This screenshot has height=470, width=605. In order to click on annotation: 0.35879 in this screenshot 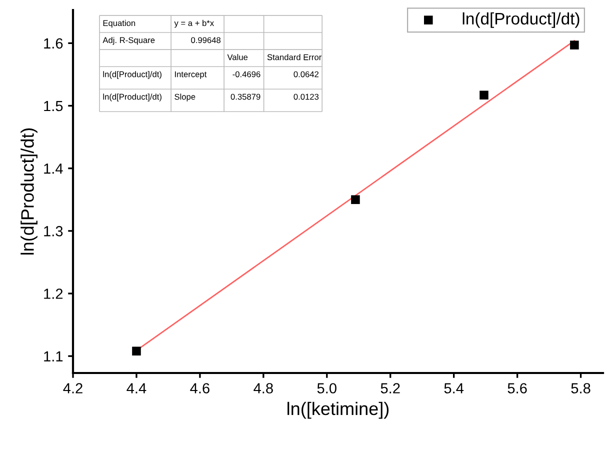, I will do `click(245, 97)`.